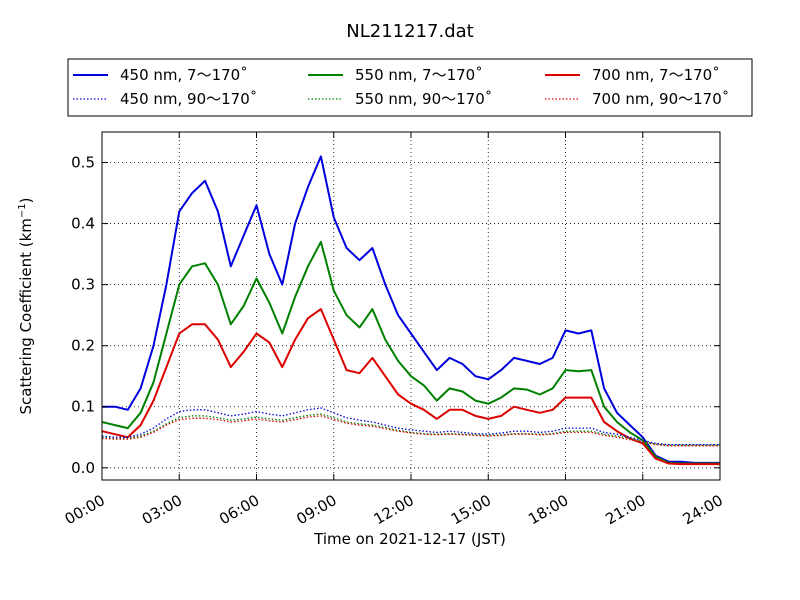 The width and height of the screenshot is (800, 600). Describe the element at coordinates (548, 509) in the screenshot. I see `x-tick-label: 18:00` at that location.